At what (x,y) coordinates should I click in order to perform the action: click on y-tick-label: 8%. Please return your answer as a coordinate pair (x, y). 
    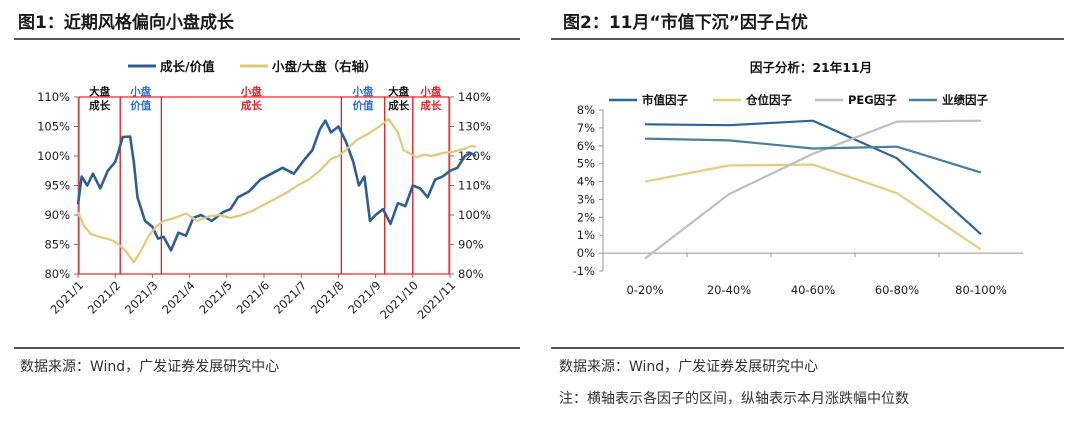
    Looking at the image, I should click on (586, 110).